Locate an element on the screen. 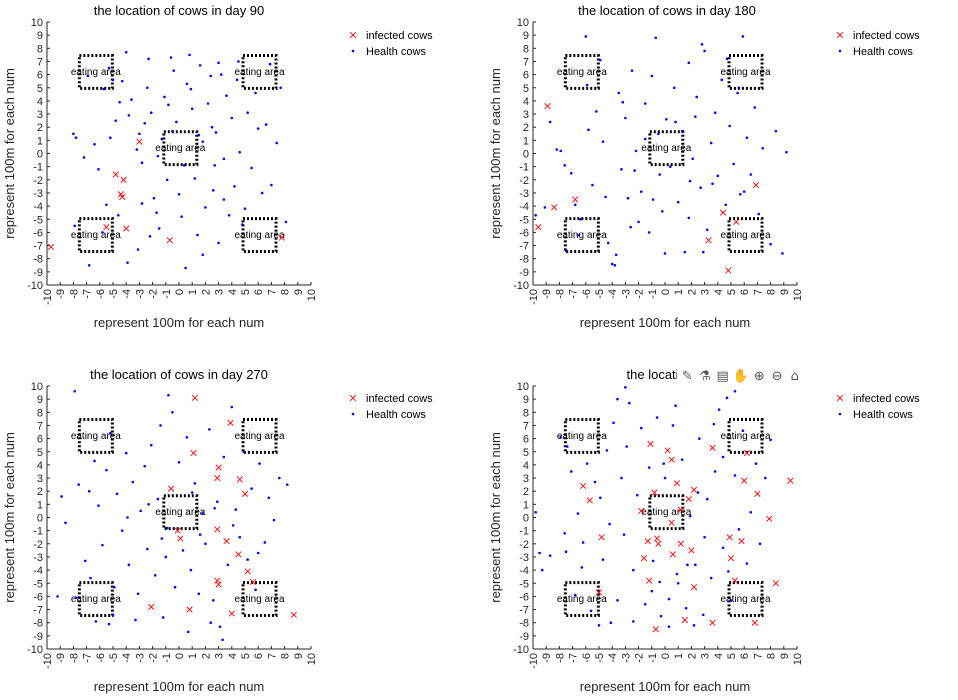 The image size is (958, 700). pan-hand-icon: ✋ is located at coordinates (741, 376).